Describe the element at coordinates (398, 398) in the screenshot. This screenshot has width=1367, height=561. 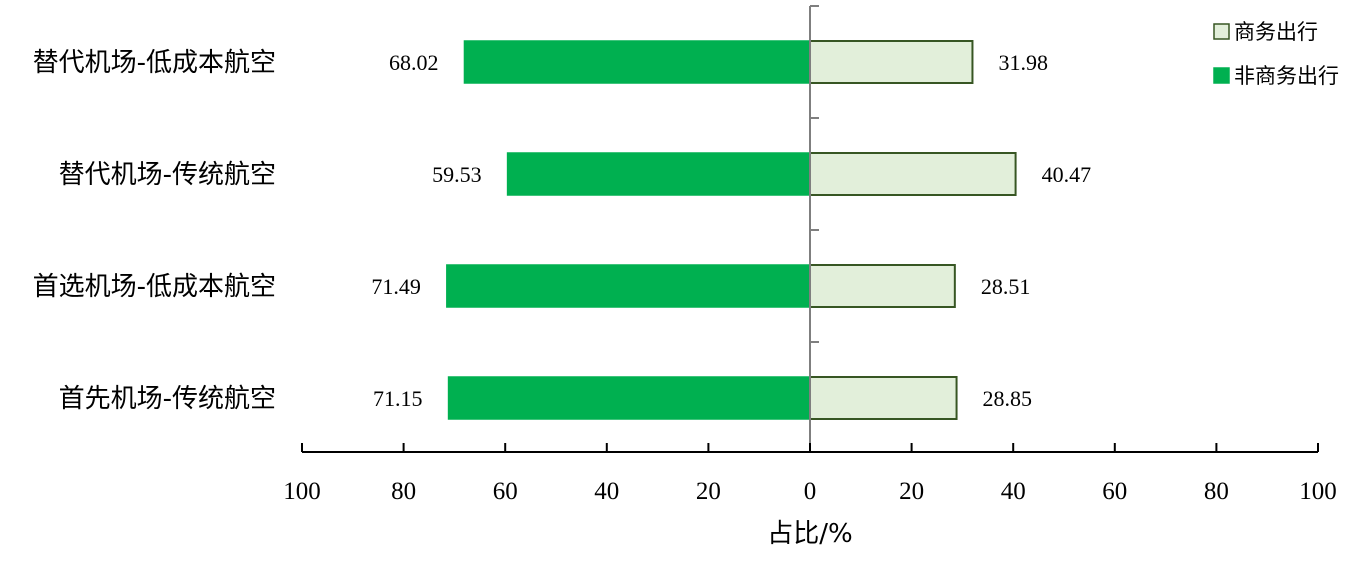
I see `value-label-left-3: 71.15` at that location.